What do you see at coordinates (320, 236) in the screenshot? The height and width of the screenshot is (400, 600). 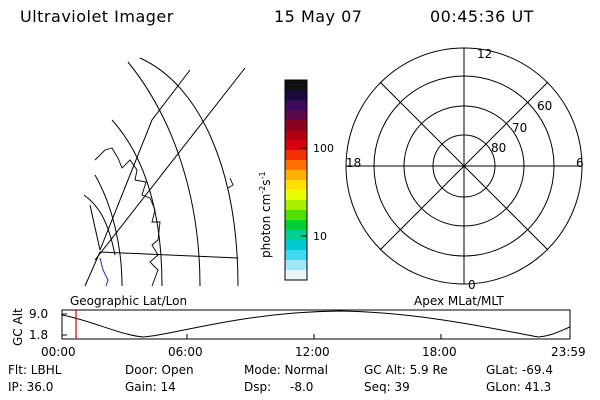 I see `colorbar-tick-label-10: 10` at bounding box center [320, 236].